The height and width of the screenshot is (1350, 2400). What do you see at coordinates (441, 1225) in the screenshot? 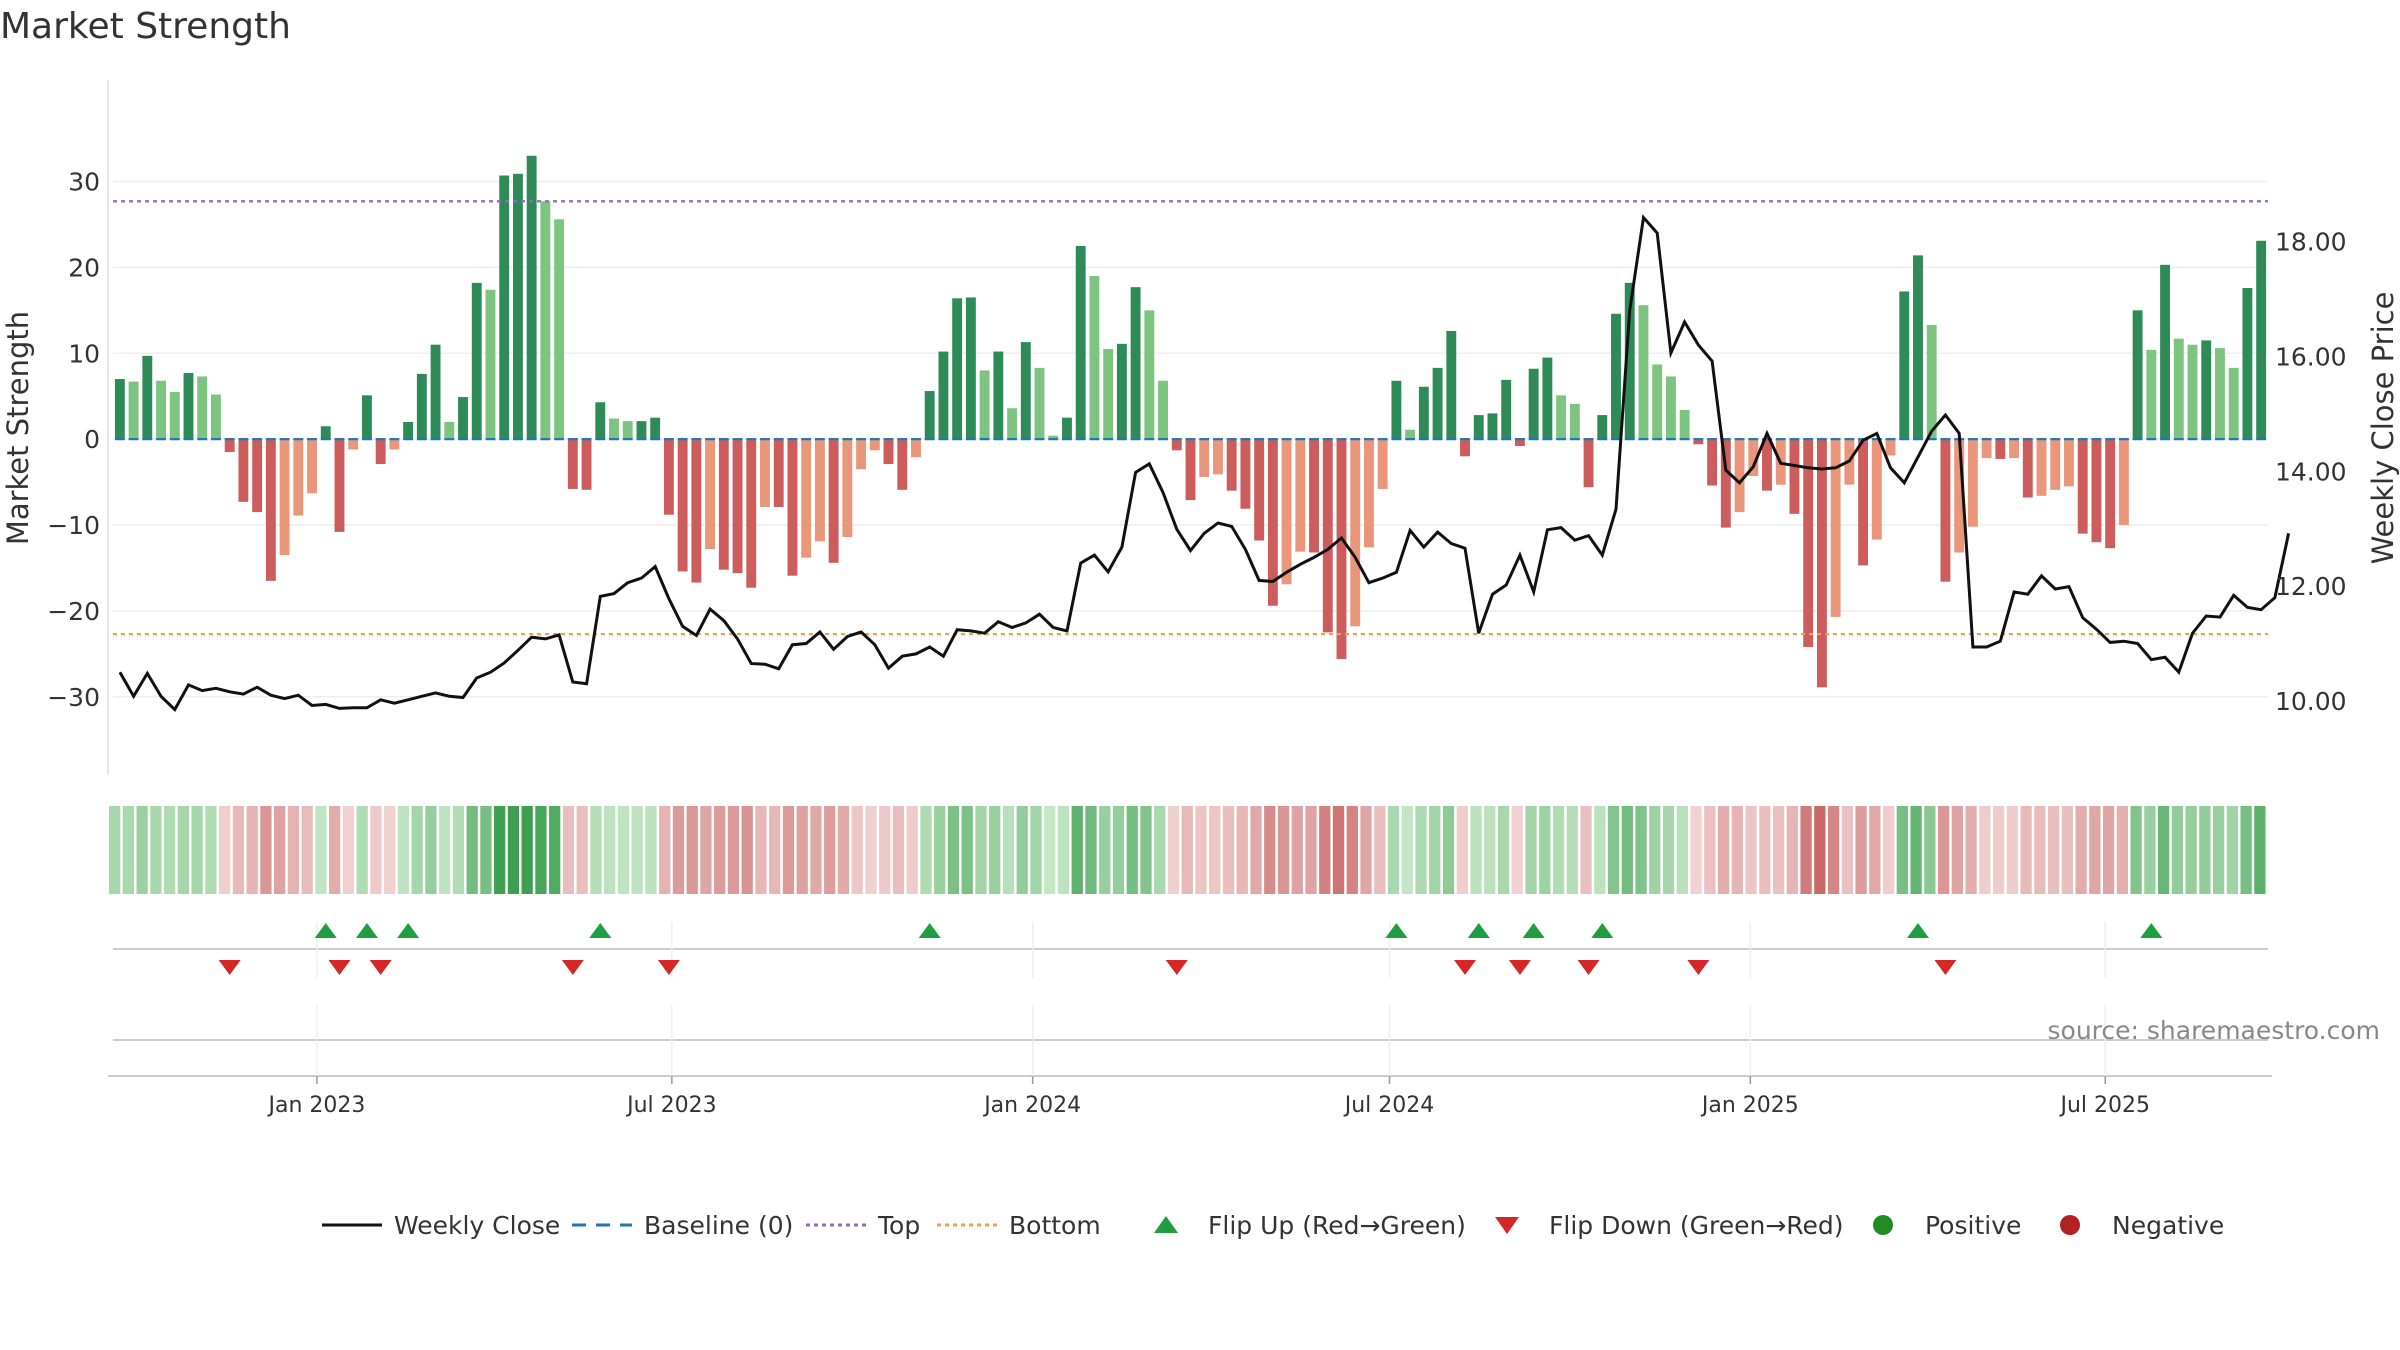
I see `legend-item: Weekly Close` at bounding box center [441, 1225].